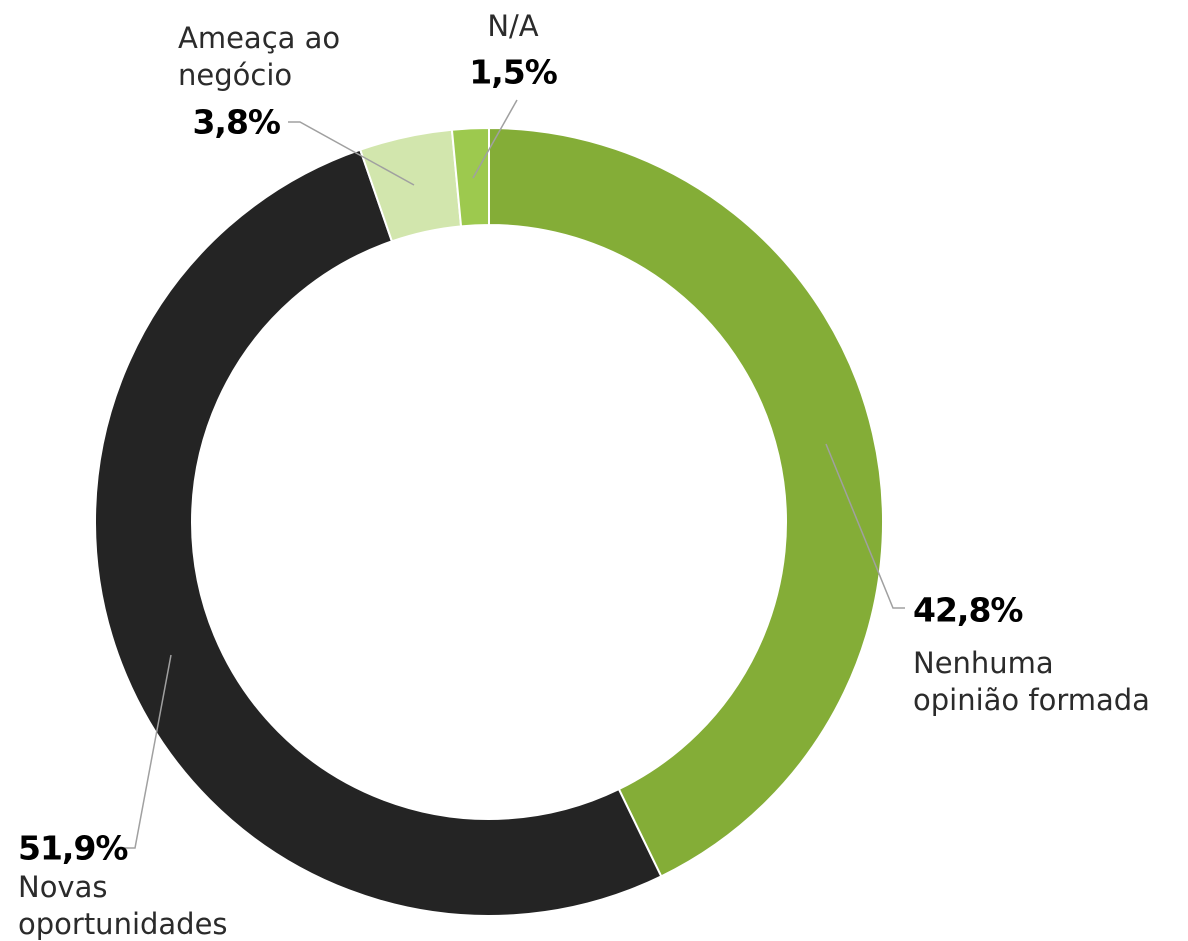 Image resolution: width=1188 pixels, height=941 pixels. I want to click on value-label: 3,8%, so click(236, 122).